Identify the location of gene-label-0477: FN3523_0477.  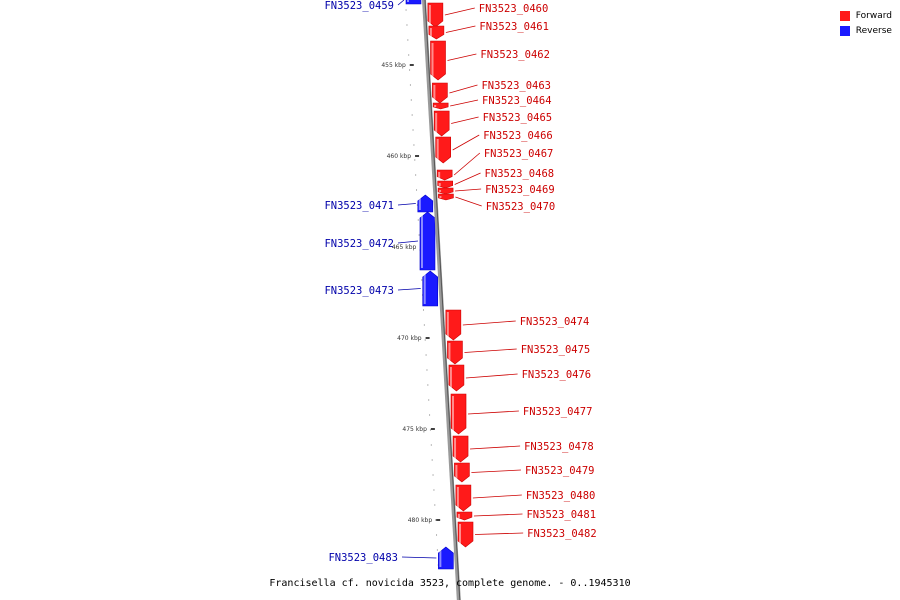
(558, 412).